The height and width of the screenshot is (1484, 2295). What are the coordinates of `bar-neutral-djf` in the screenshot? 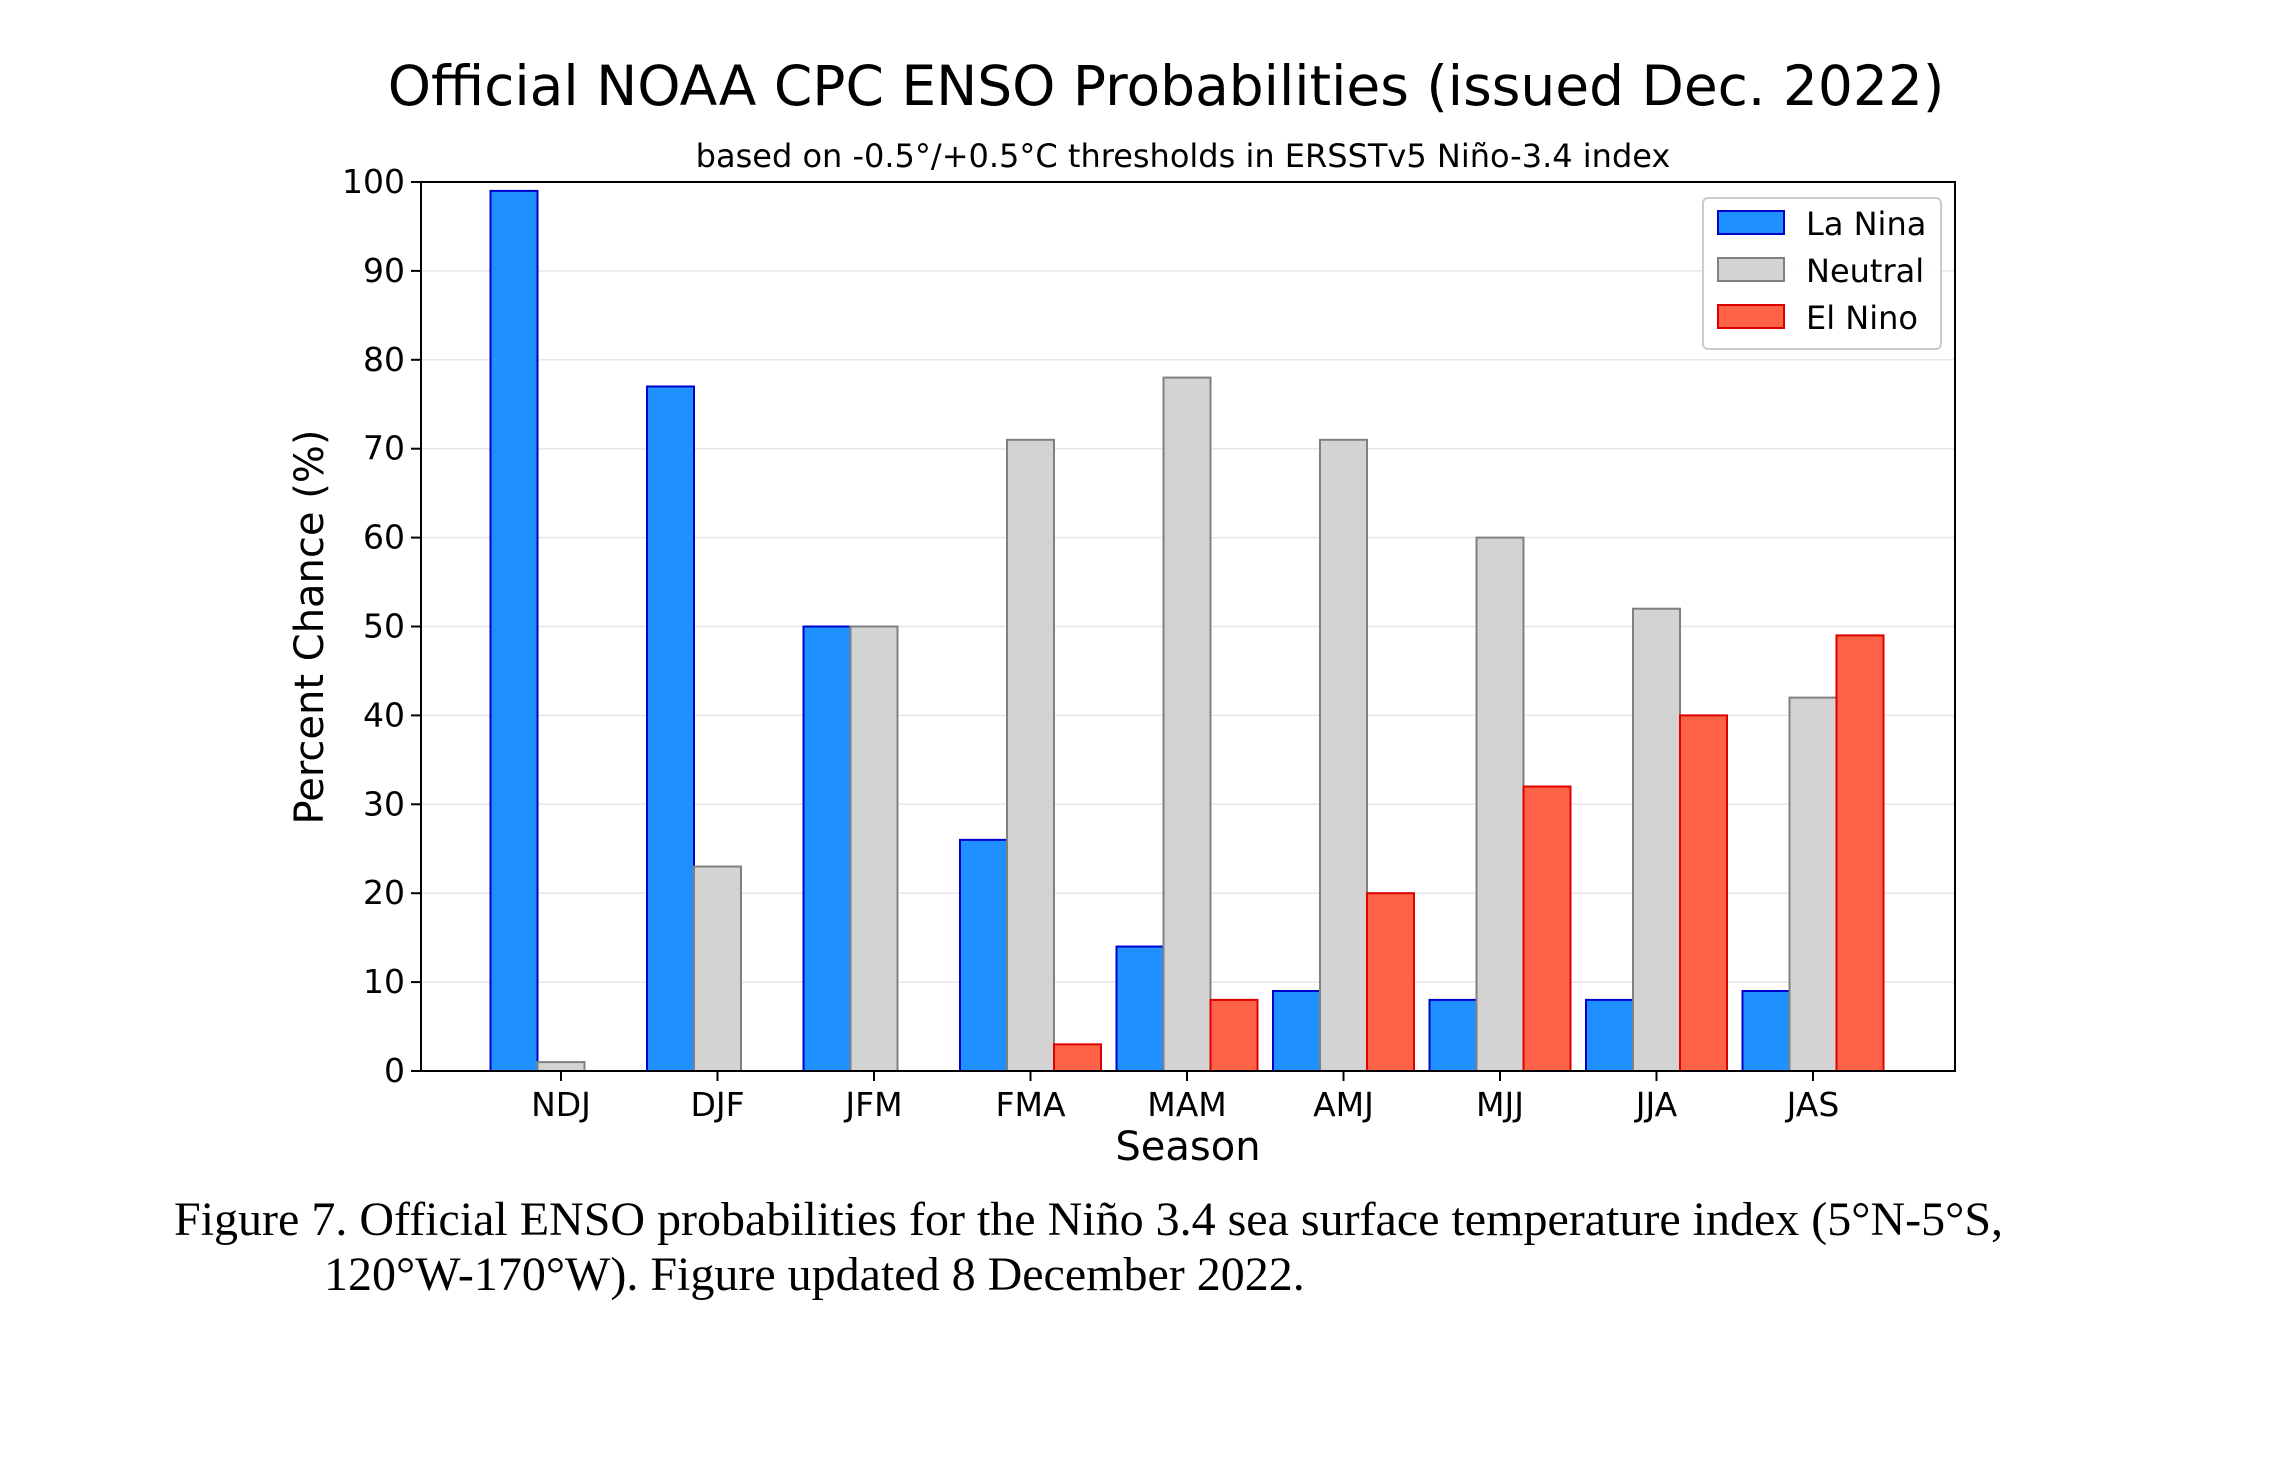 It's located at (717, 969).